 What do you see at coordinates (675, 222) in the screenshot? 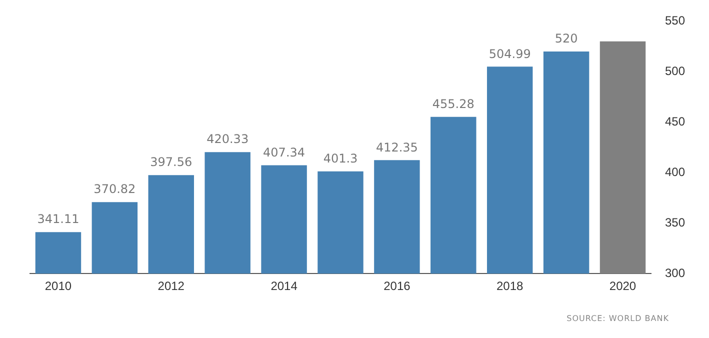
I see `y-tick-label: 350` at bounding box center [675, 222].